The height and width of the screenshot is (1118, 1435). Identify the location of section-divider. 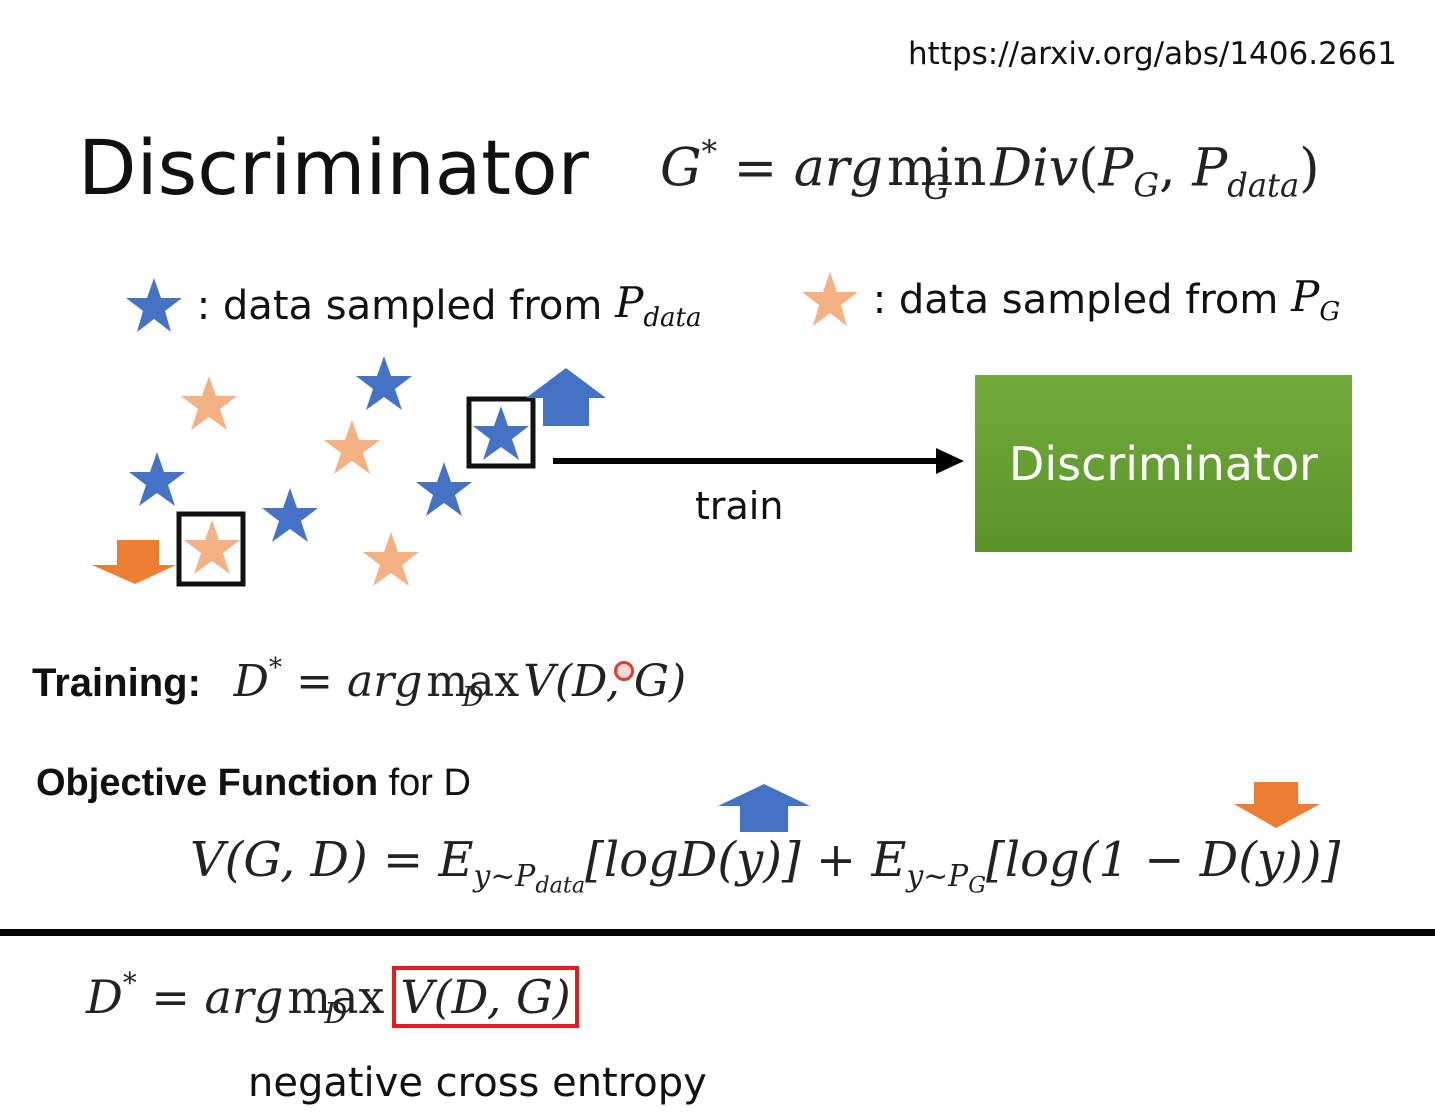
(717, 932).